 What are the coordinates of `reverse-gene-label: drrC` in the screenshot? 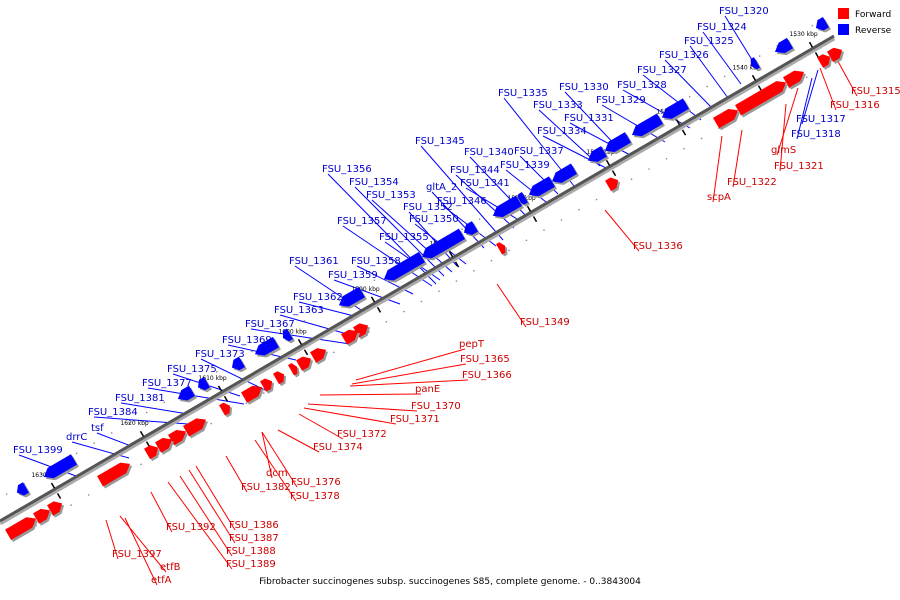 It's located at (76, 437).